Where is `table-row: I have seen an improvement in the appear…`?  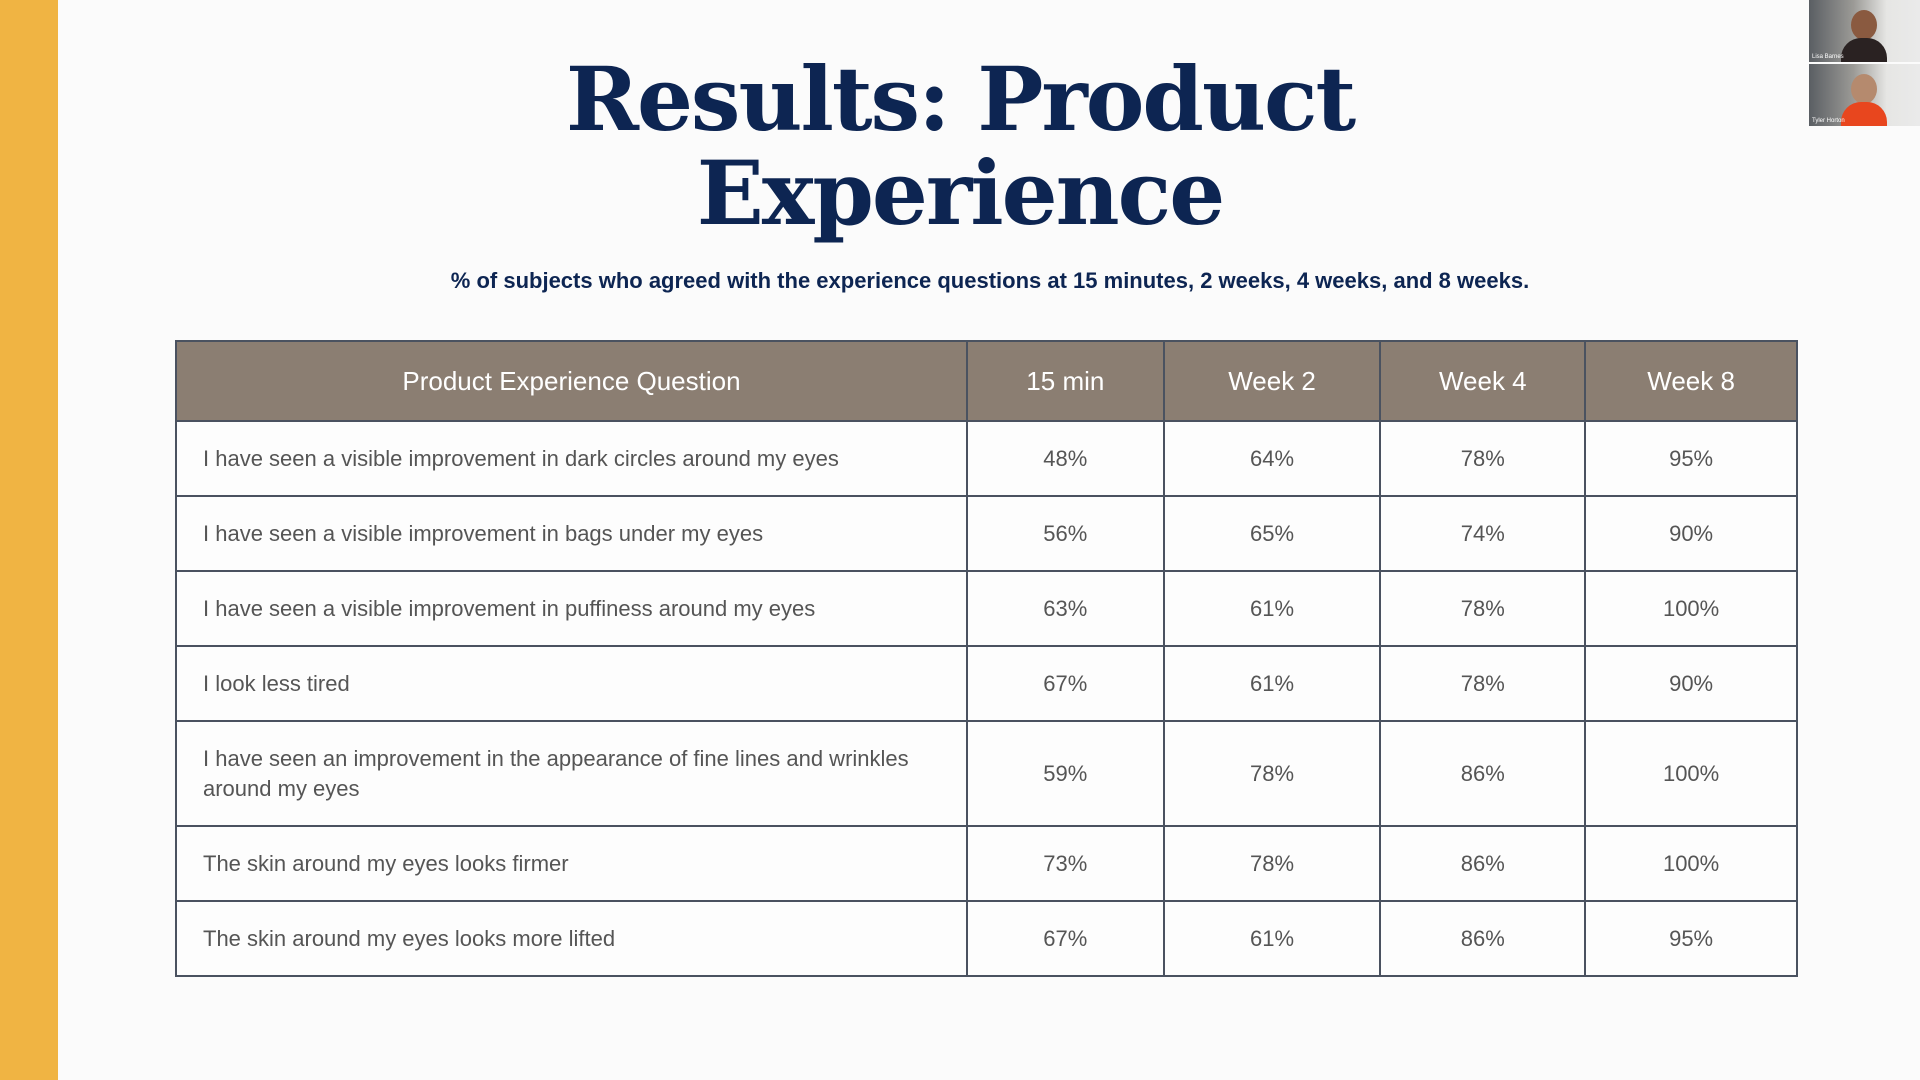 table-row: I have seen an improvement in the appear… is located at coordinates (986, 773).